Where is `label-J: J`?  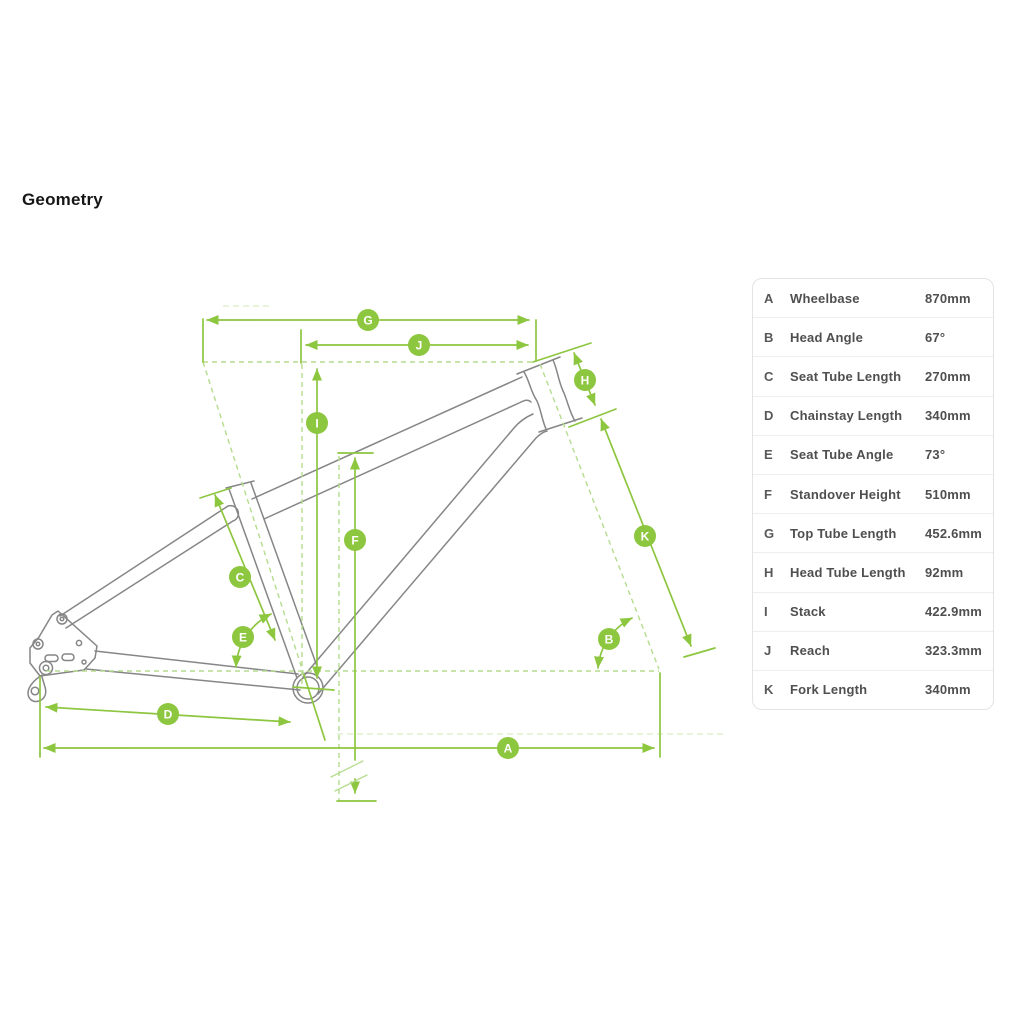
label-J: J is located at coordinates (419, 345).